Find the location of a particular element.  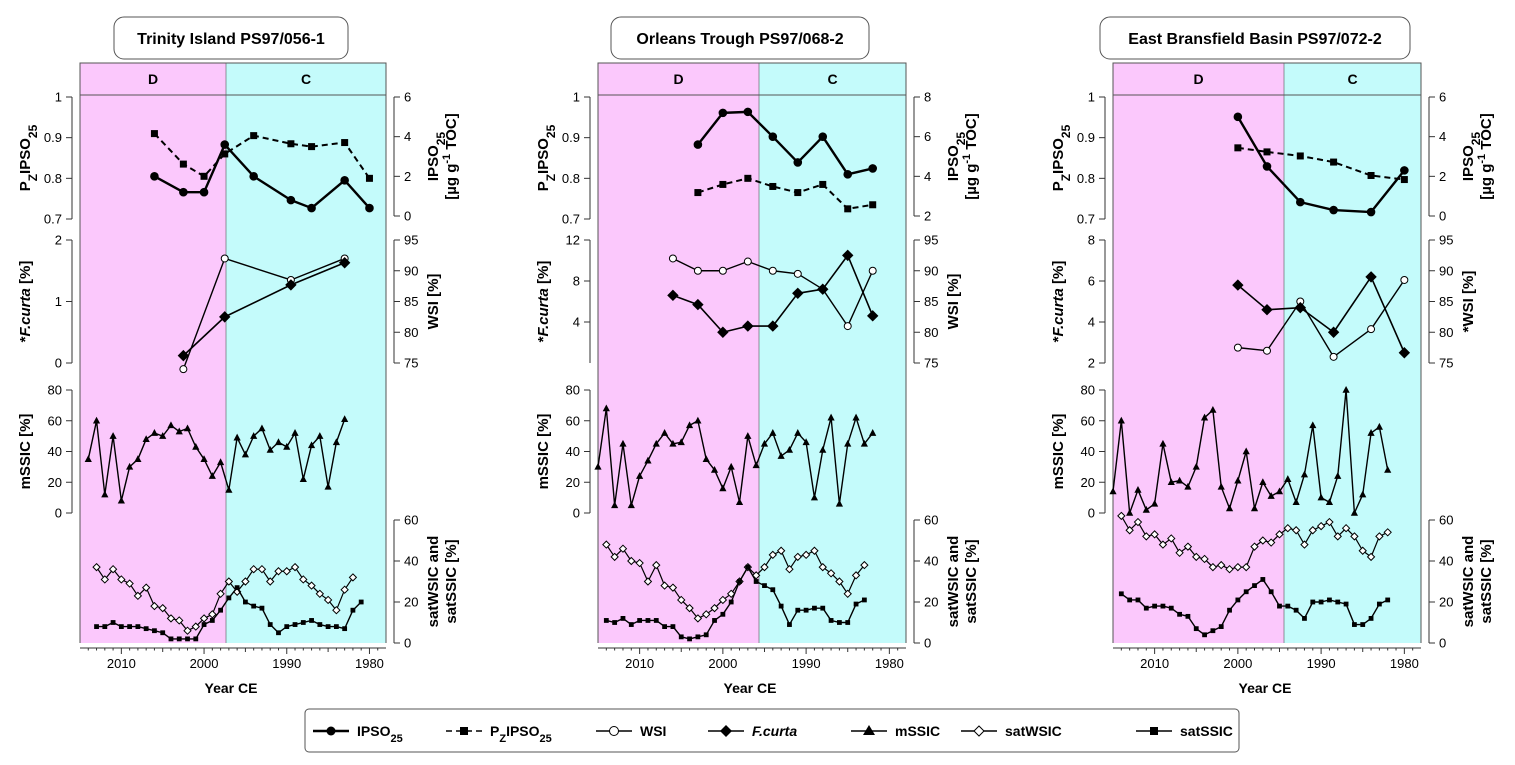

left-tick-label: 40 is located at coordinates (55, 451).